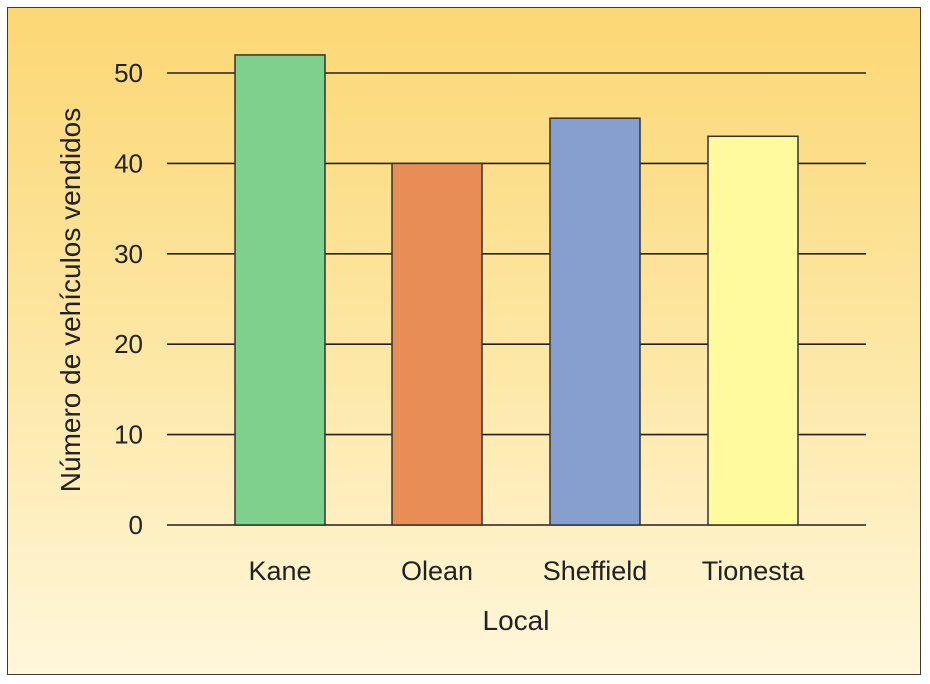 The width and height of the screenshot is (930, 684). What do you see at coordinates (128, 254) in the screenshot?
I see `y-tick-label: 30` at bounding box center [128, 254].